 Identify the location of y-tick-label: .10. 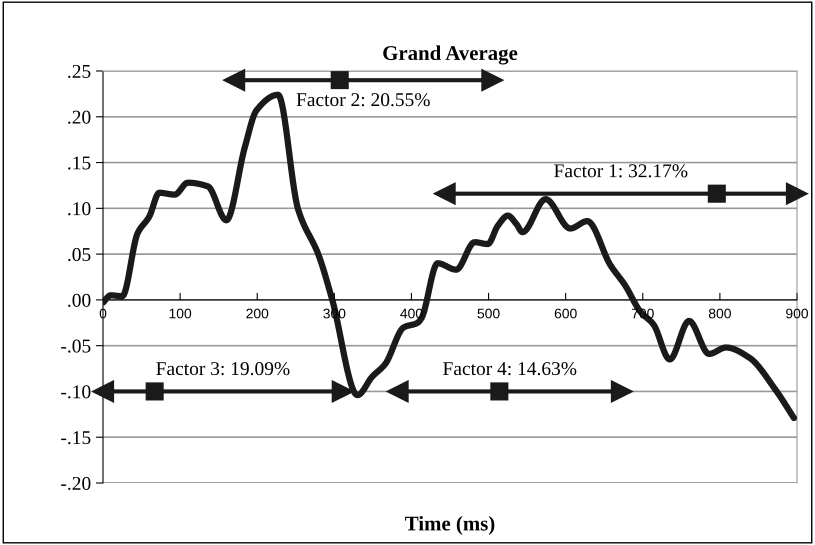
(79, 209).